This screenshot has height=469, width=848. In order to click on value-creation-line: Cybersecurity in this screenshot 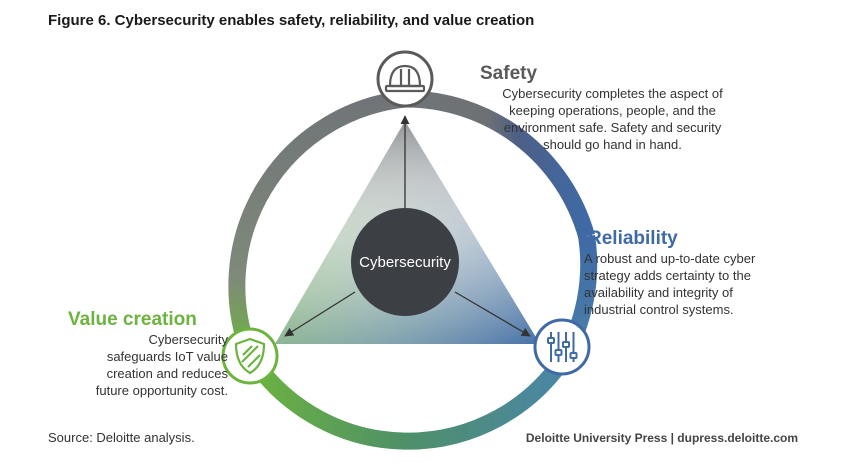, I will do `click(188, 339)`.